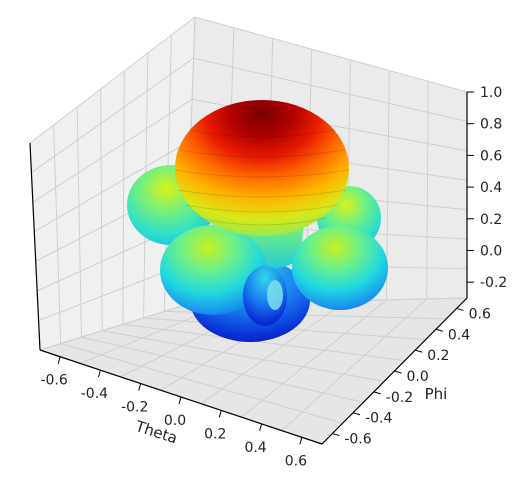  I want to click on phi-tick-label: 0.2, so click(438, 356).